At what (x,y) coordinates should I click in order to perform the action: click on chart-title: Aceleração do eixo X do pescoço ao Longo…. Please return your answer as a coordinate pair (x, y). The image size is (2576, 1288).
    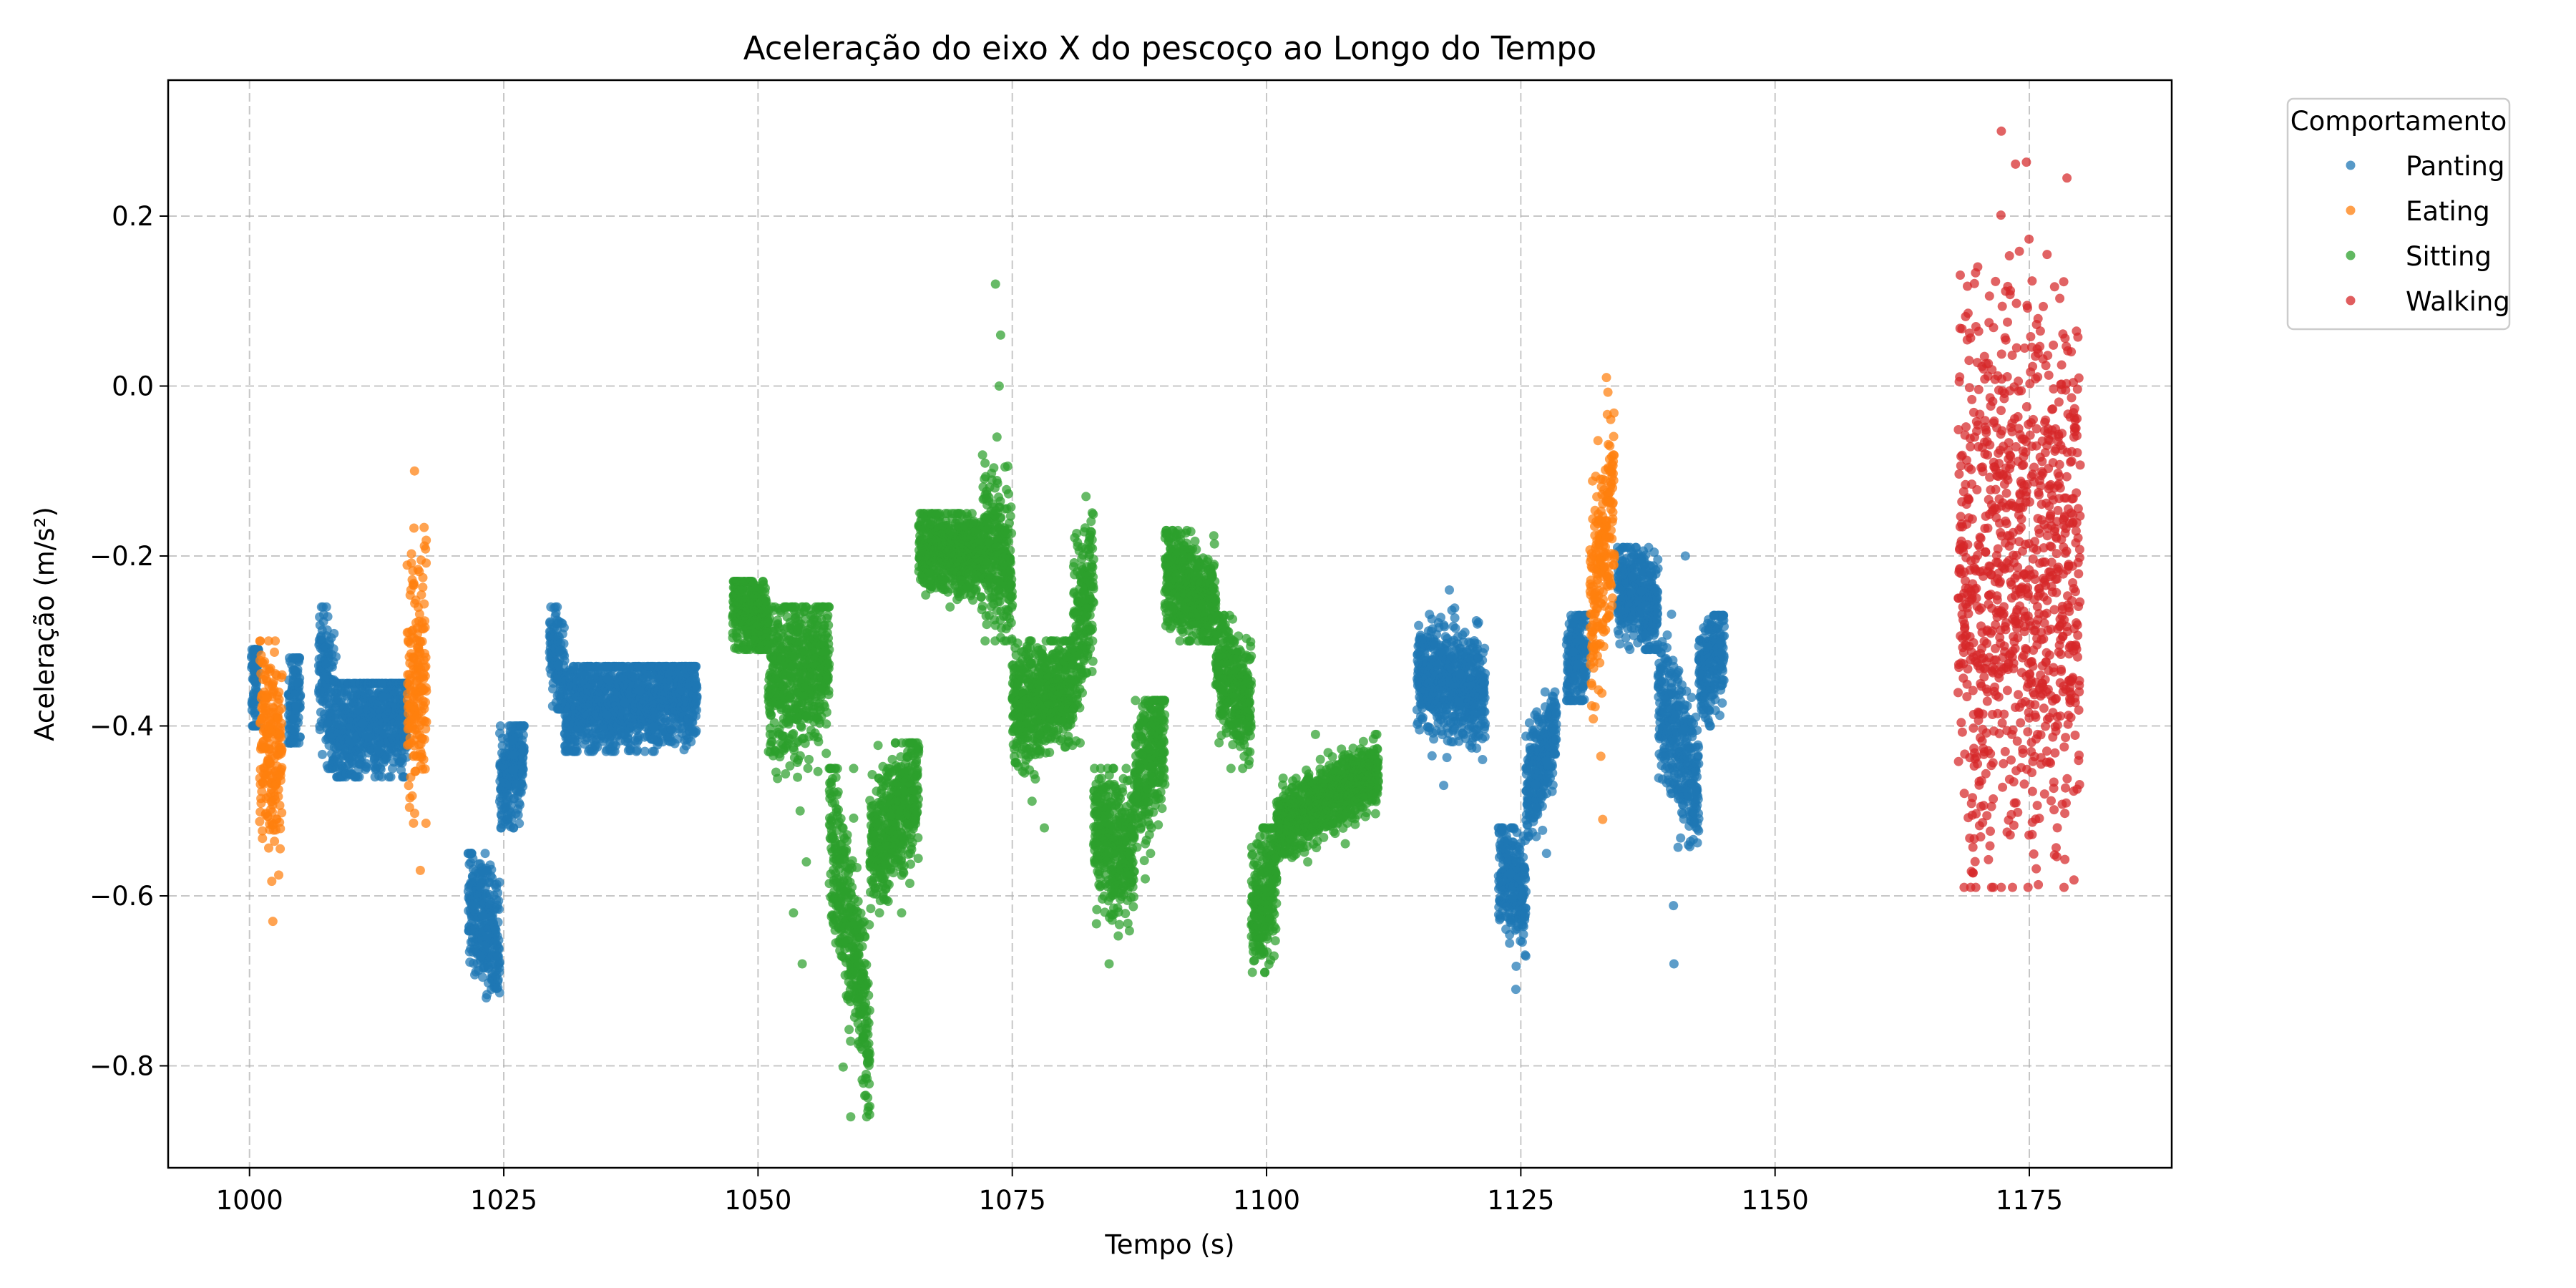
    Looking at the image, I should click on (1170, 48).